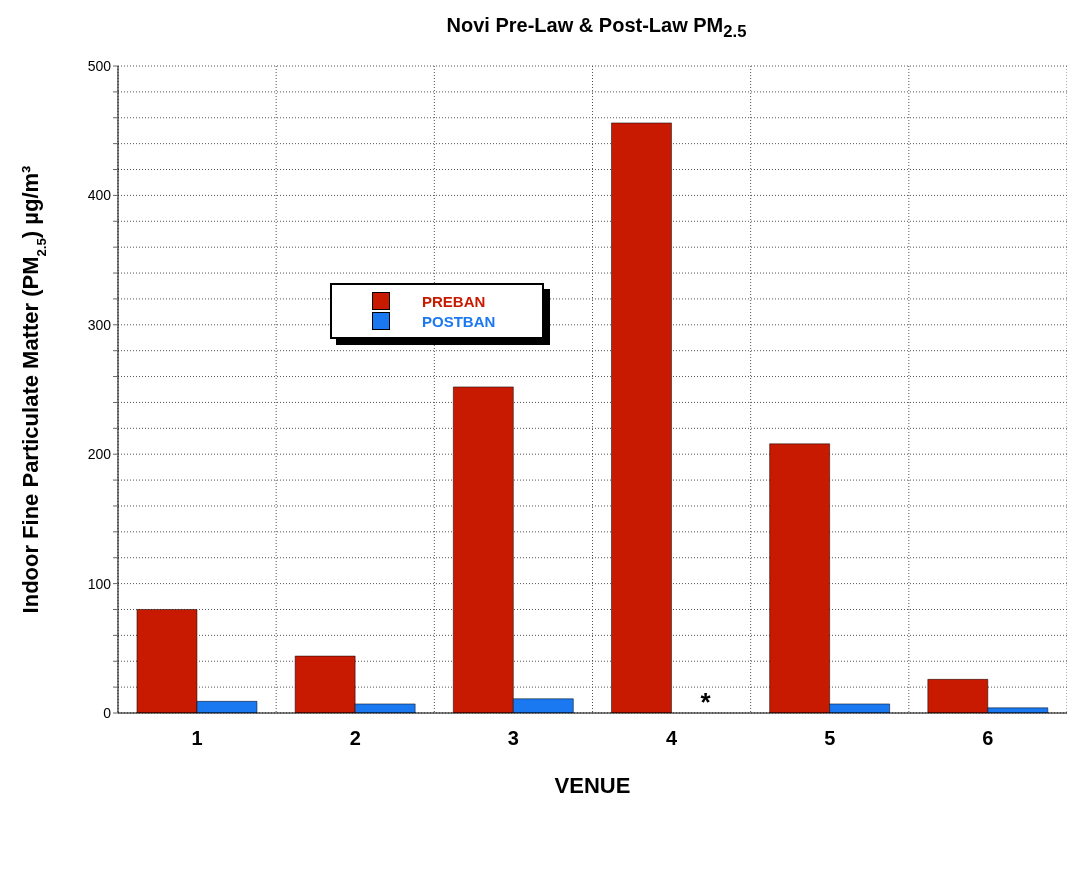 This screenshot has height=869, width=1067. I want to click on x-tick-label: 5, so click(830, 738).